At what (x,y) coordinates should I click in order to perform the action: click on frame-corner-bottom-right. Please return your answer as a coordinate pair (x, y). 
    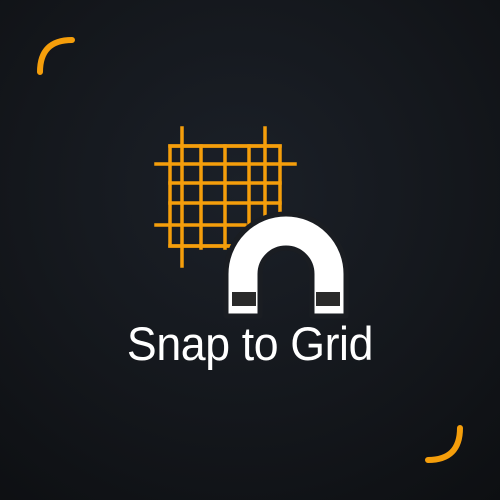
    Looking at the image, I should click on (379, 379).